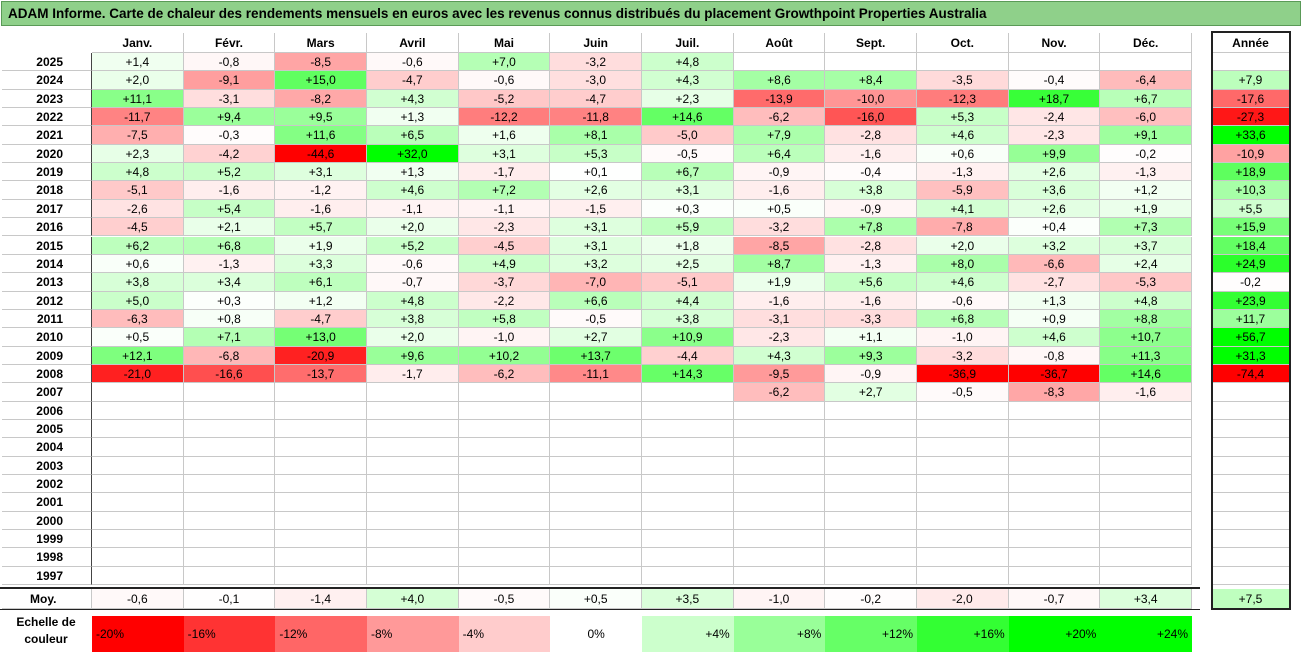 This screenshot has height=652, width=1304. Describe the element at coordinates (1251, 135) in the screenshot. I see `annual-cell: +33,6` at that location.